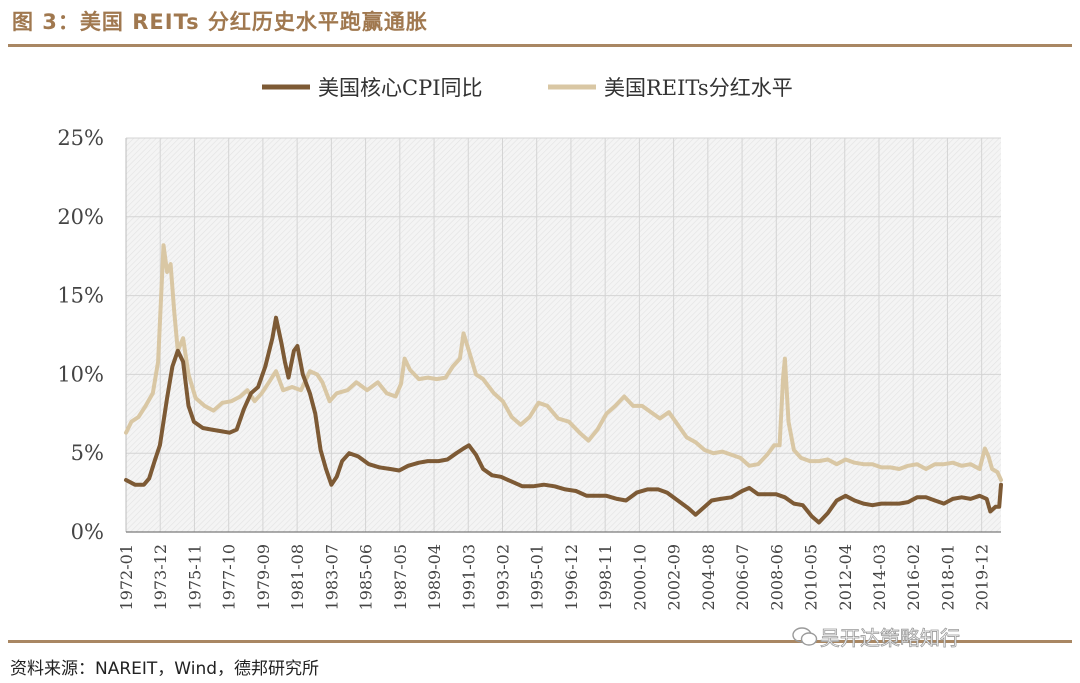  I want to click on x-tick-label: 2004-08, so click(708, 577).